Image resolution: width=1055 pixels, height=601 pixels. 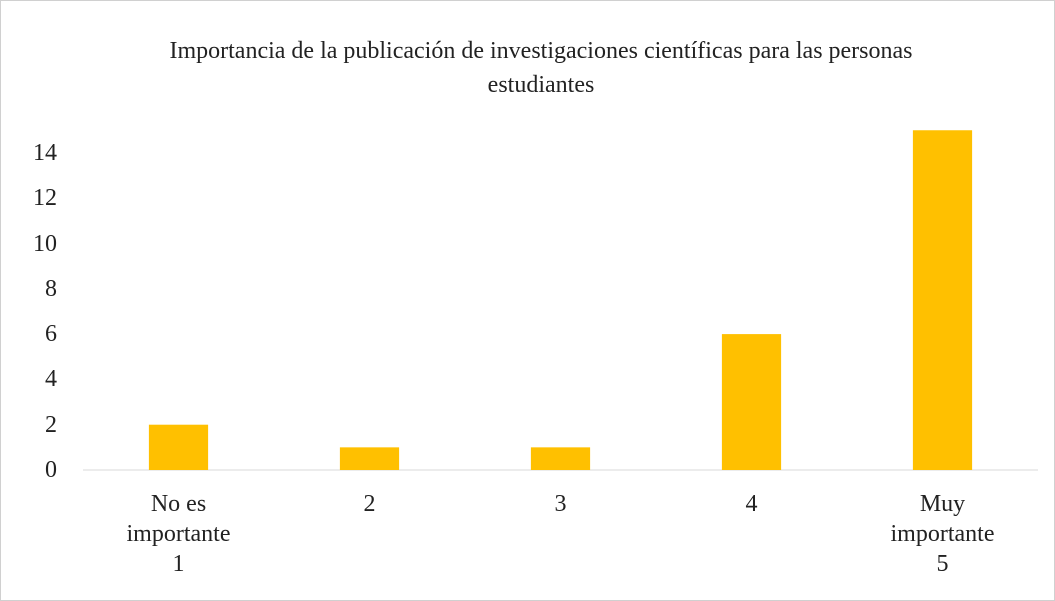 What do you see at coordinates (45, 152) in the screenshot?
I see `y-tick-label: 14` at bounding box center [45, 152].